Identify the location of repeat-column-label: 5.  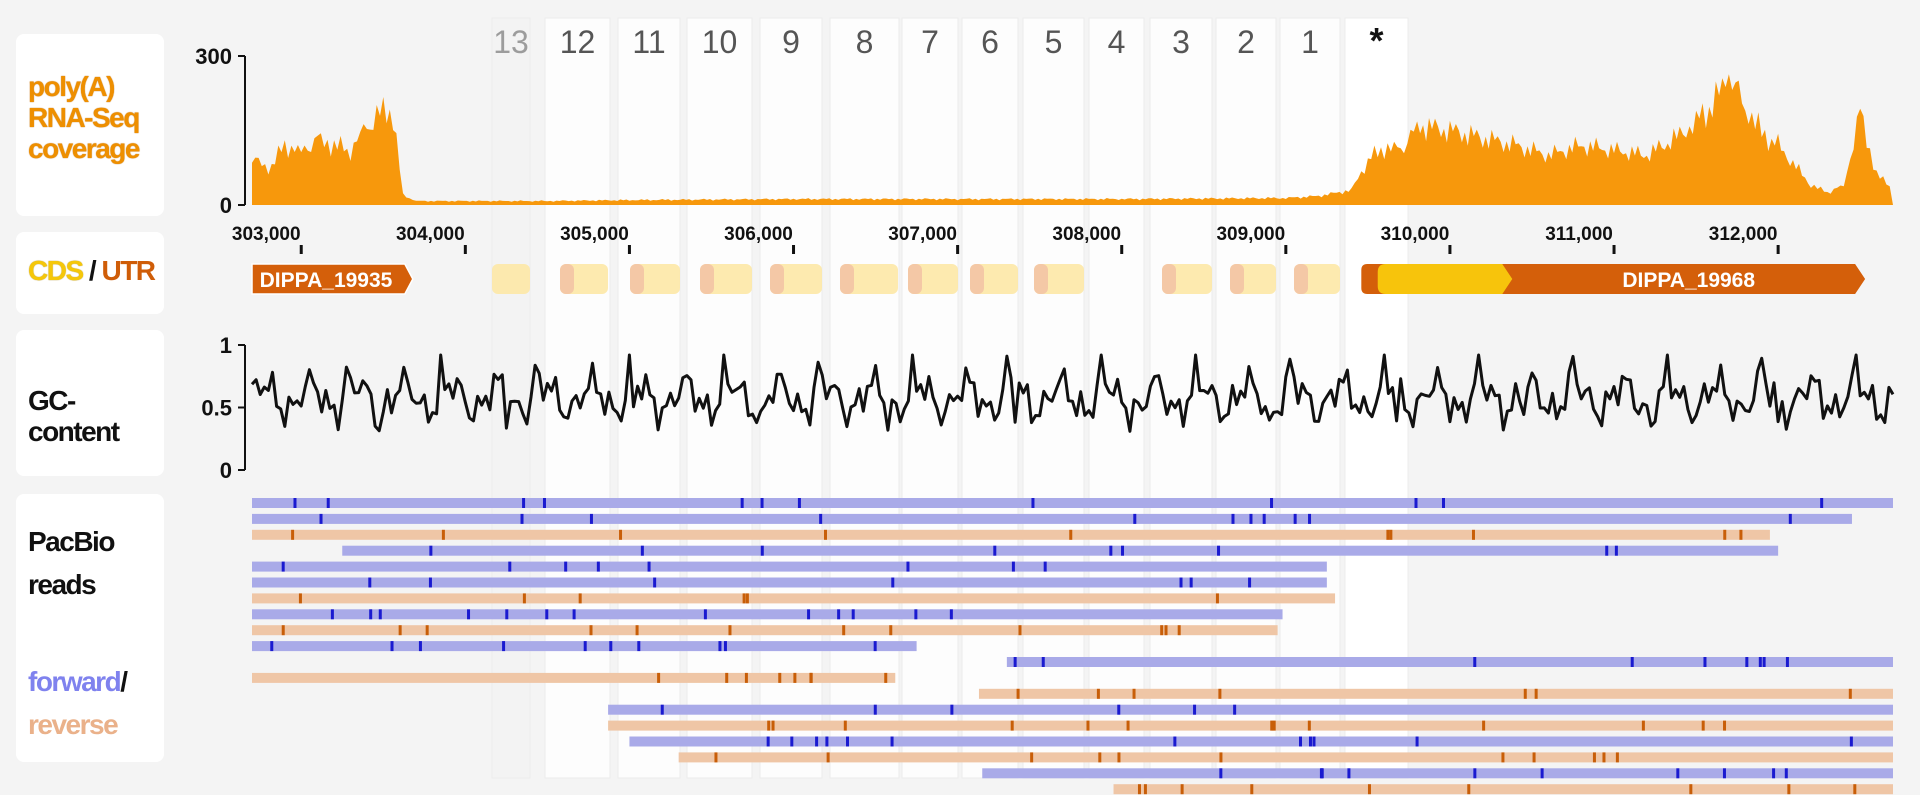
(1054, 42).